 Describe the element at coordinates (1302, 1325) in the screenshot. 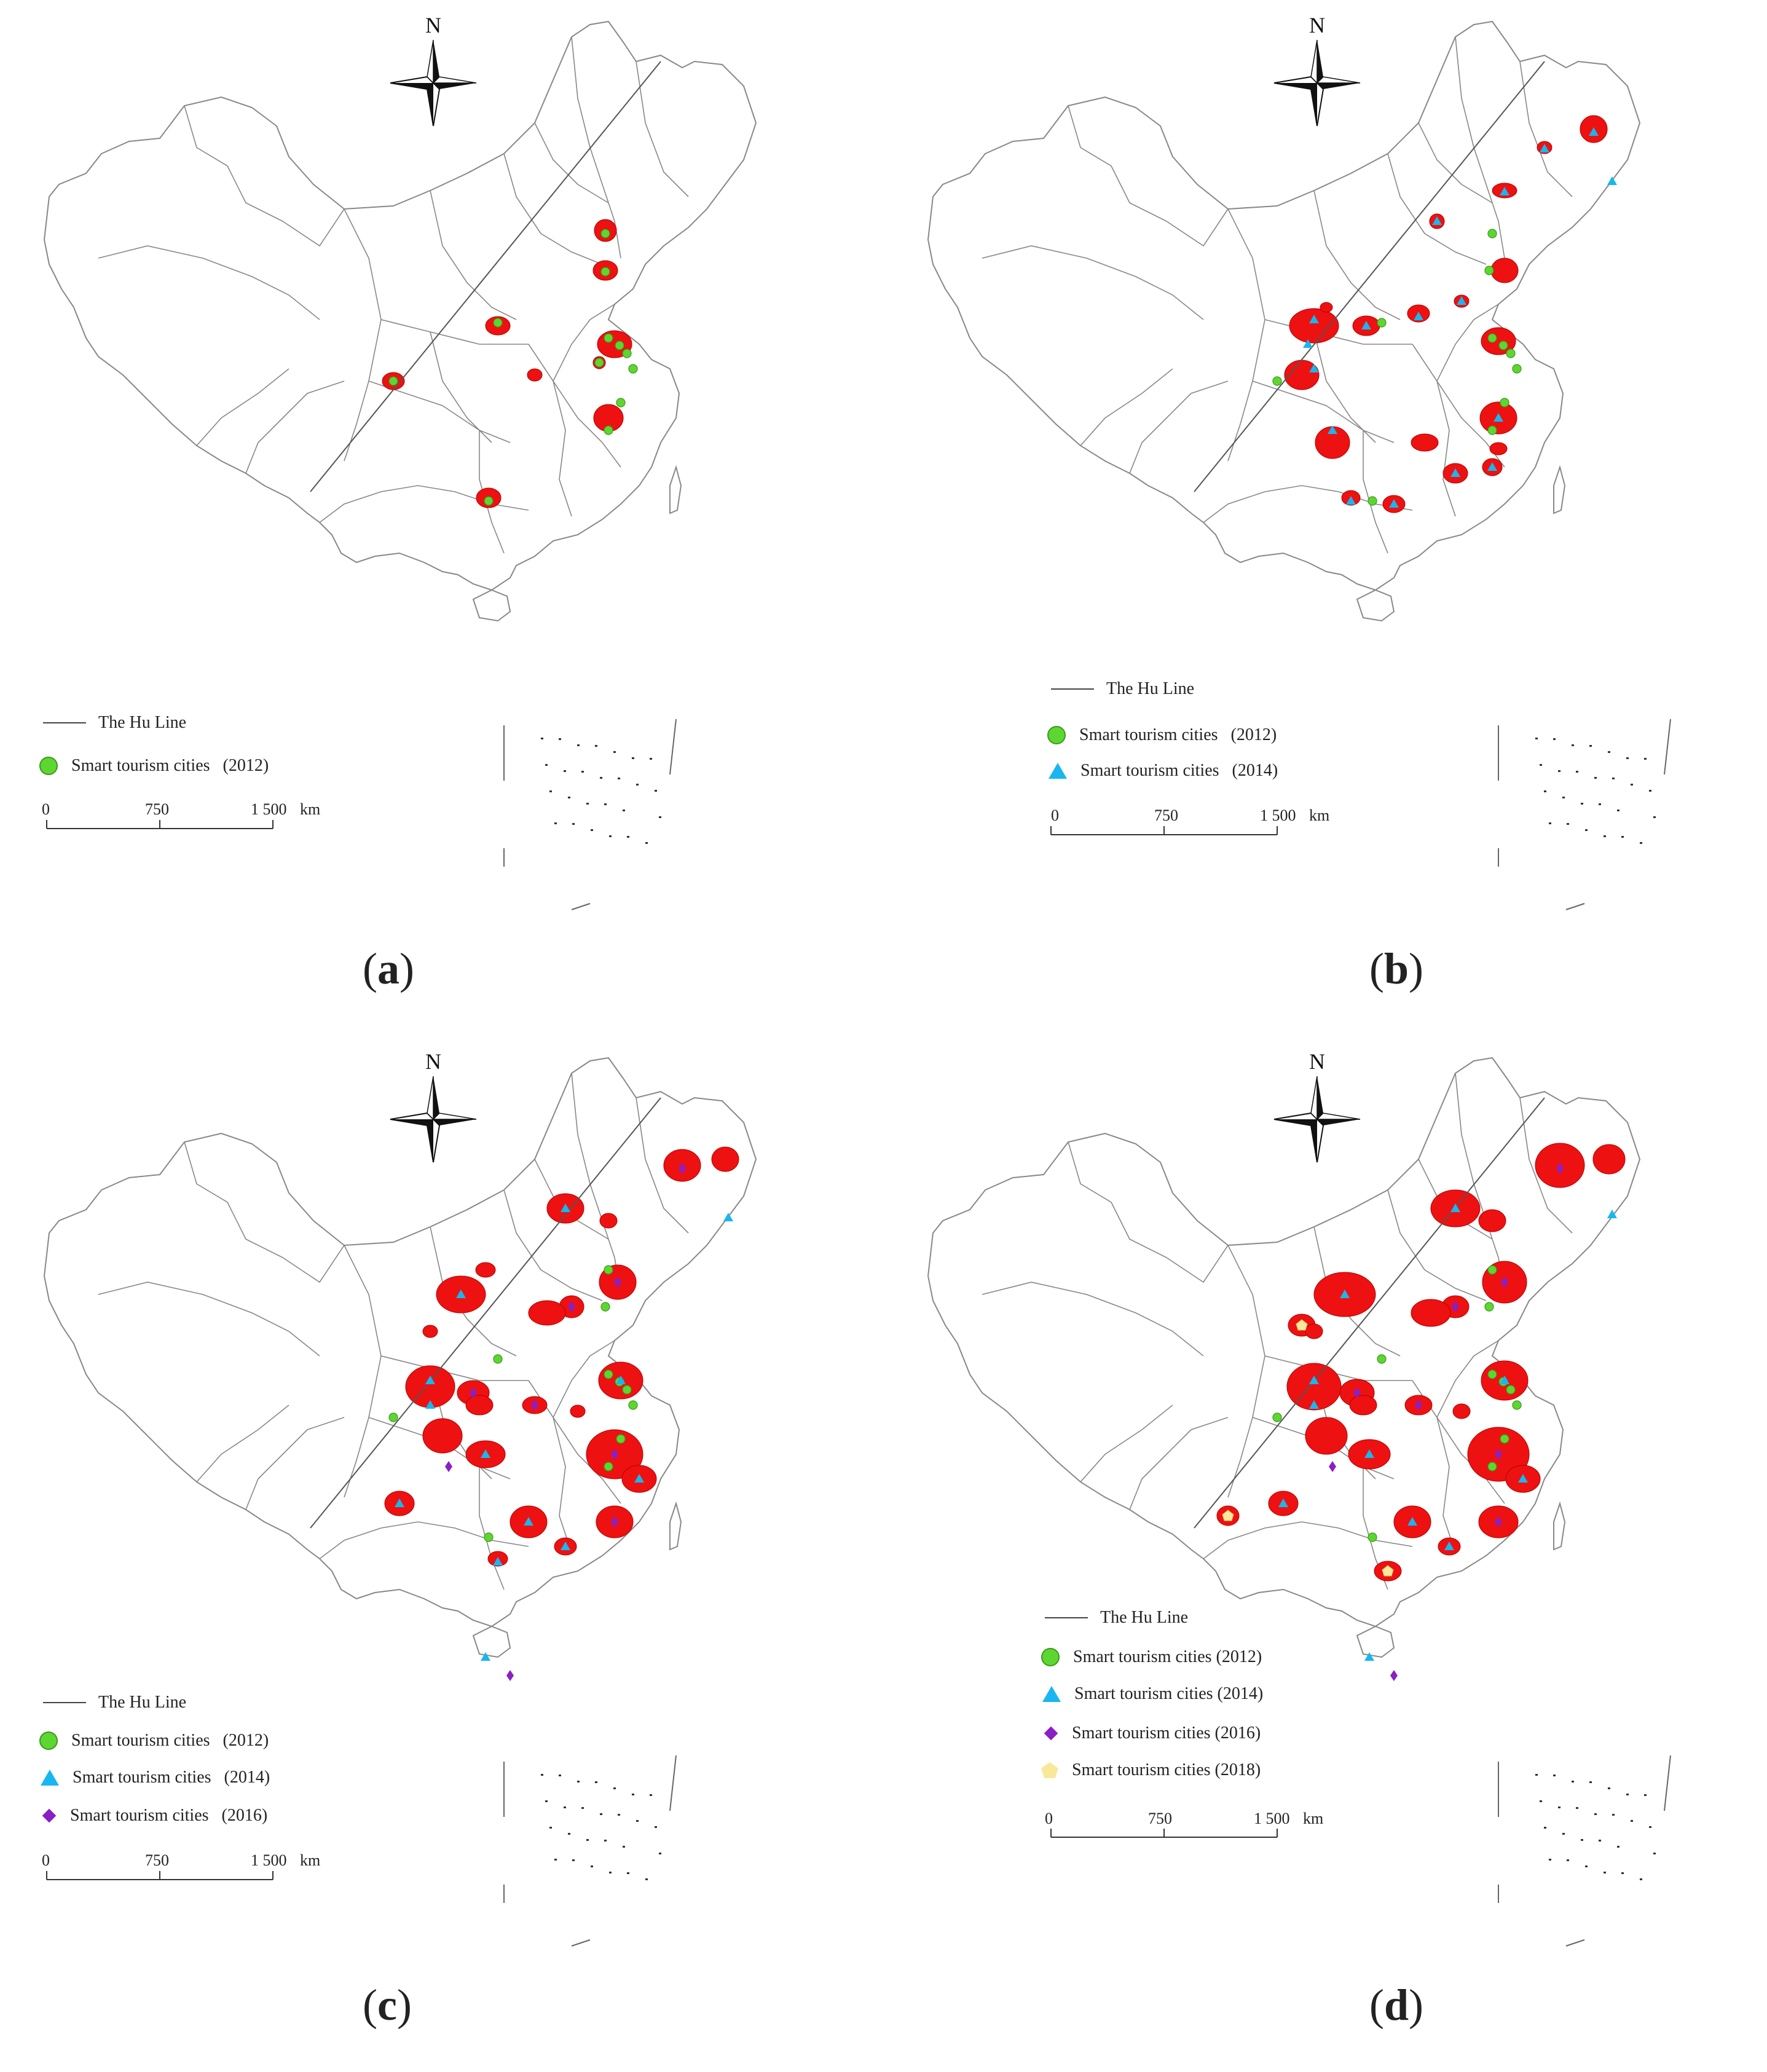

I see `marker-2018` at that location.